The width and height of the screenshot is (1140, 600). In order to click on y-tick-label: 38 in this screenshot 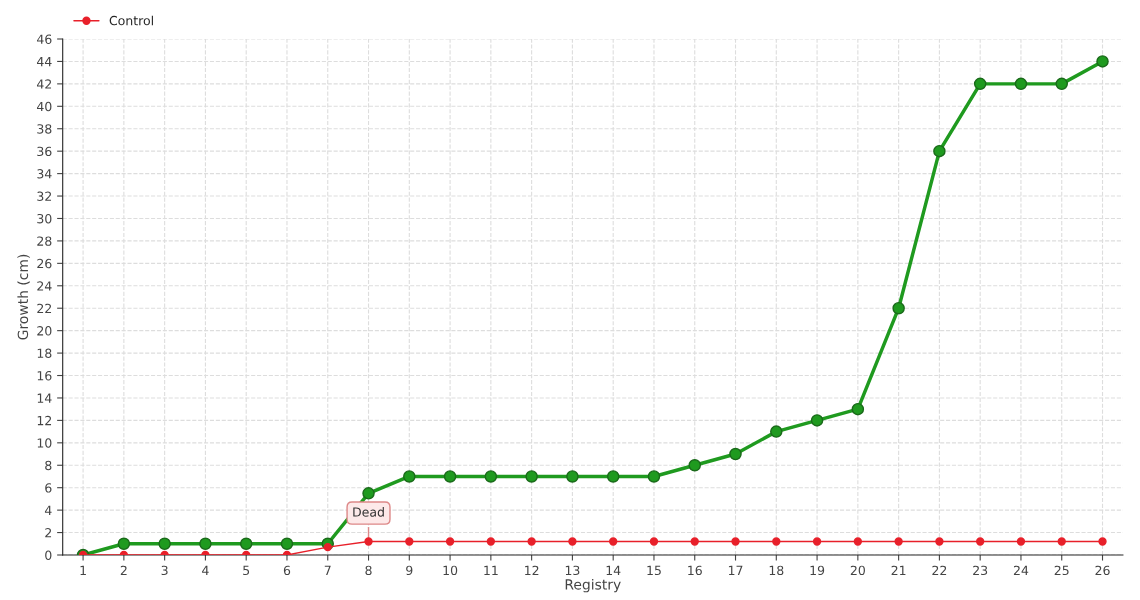, I will do `click(44, 129)`.